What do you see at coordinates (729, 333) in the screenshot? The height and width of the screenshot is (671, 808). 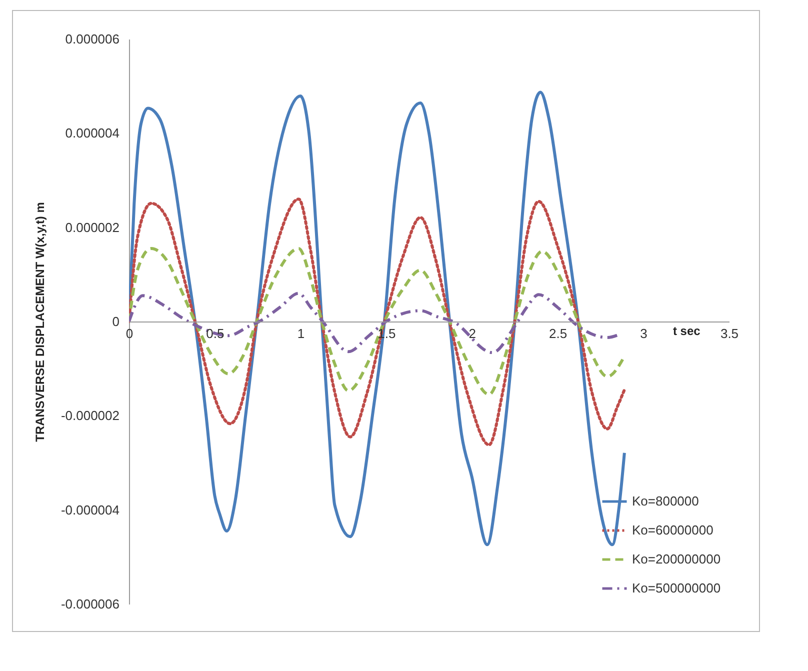 I see `x-tick-label: 3.5` at bounding box center [729, 333].